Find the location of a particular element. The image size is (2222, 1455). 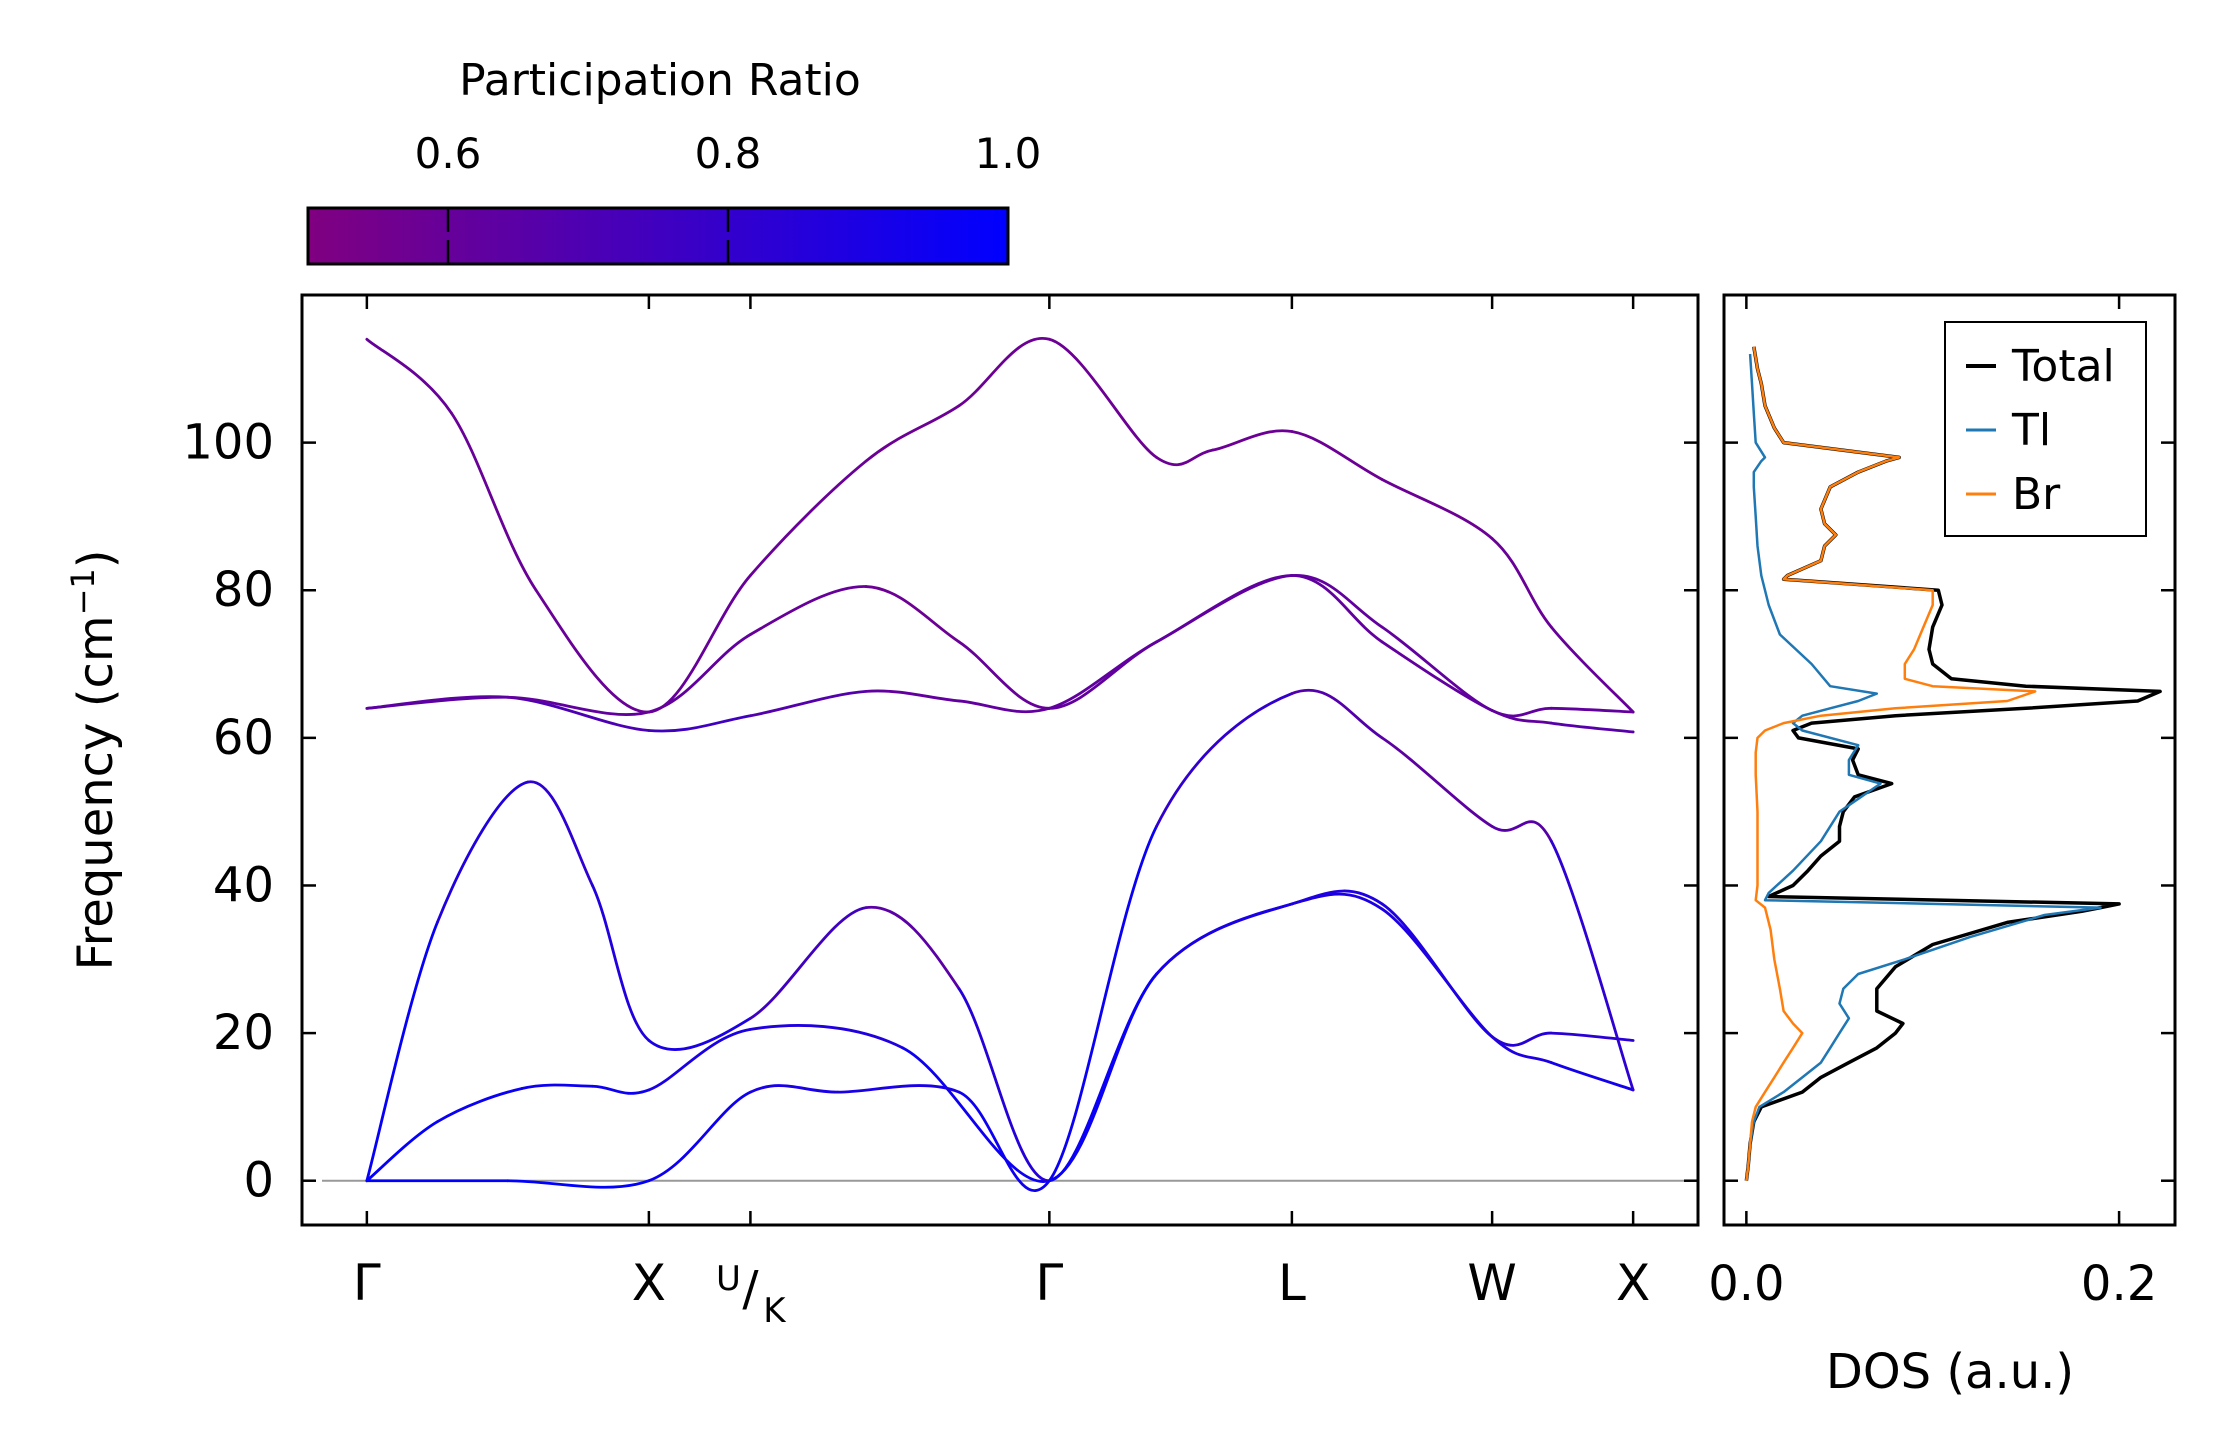

dos-axes-frame is located at coordinates (1949, 760).